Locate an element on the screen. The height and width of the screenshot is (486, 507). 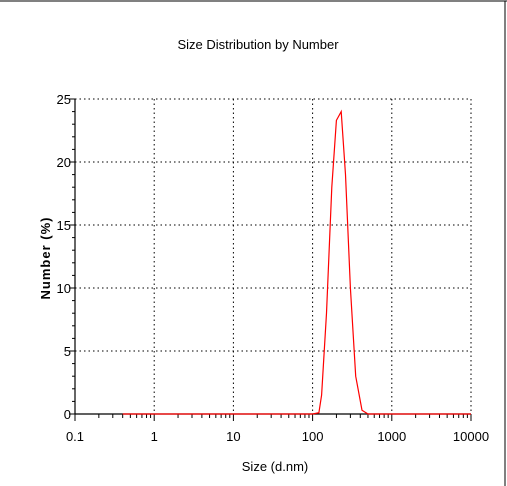
x-tick-label: 100 is located at coordinates (313, 436).